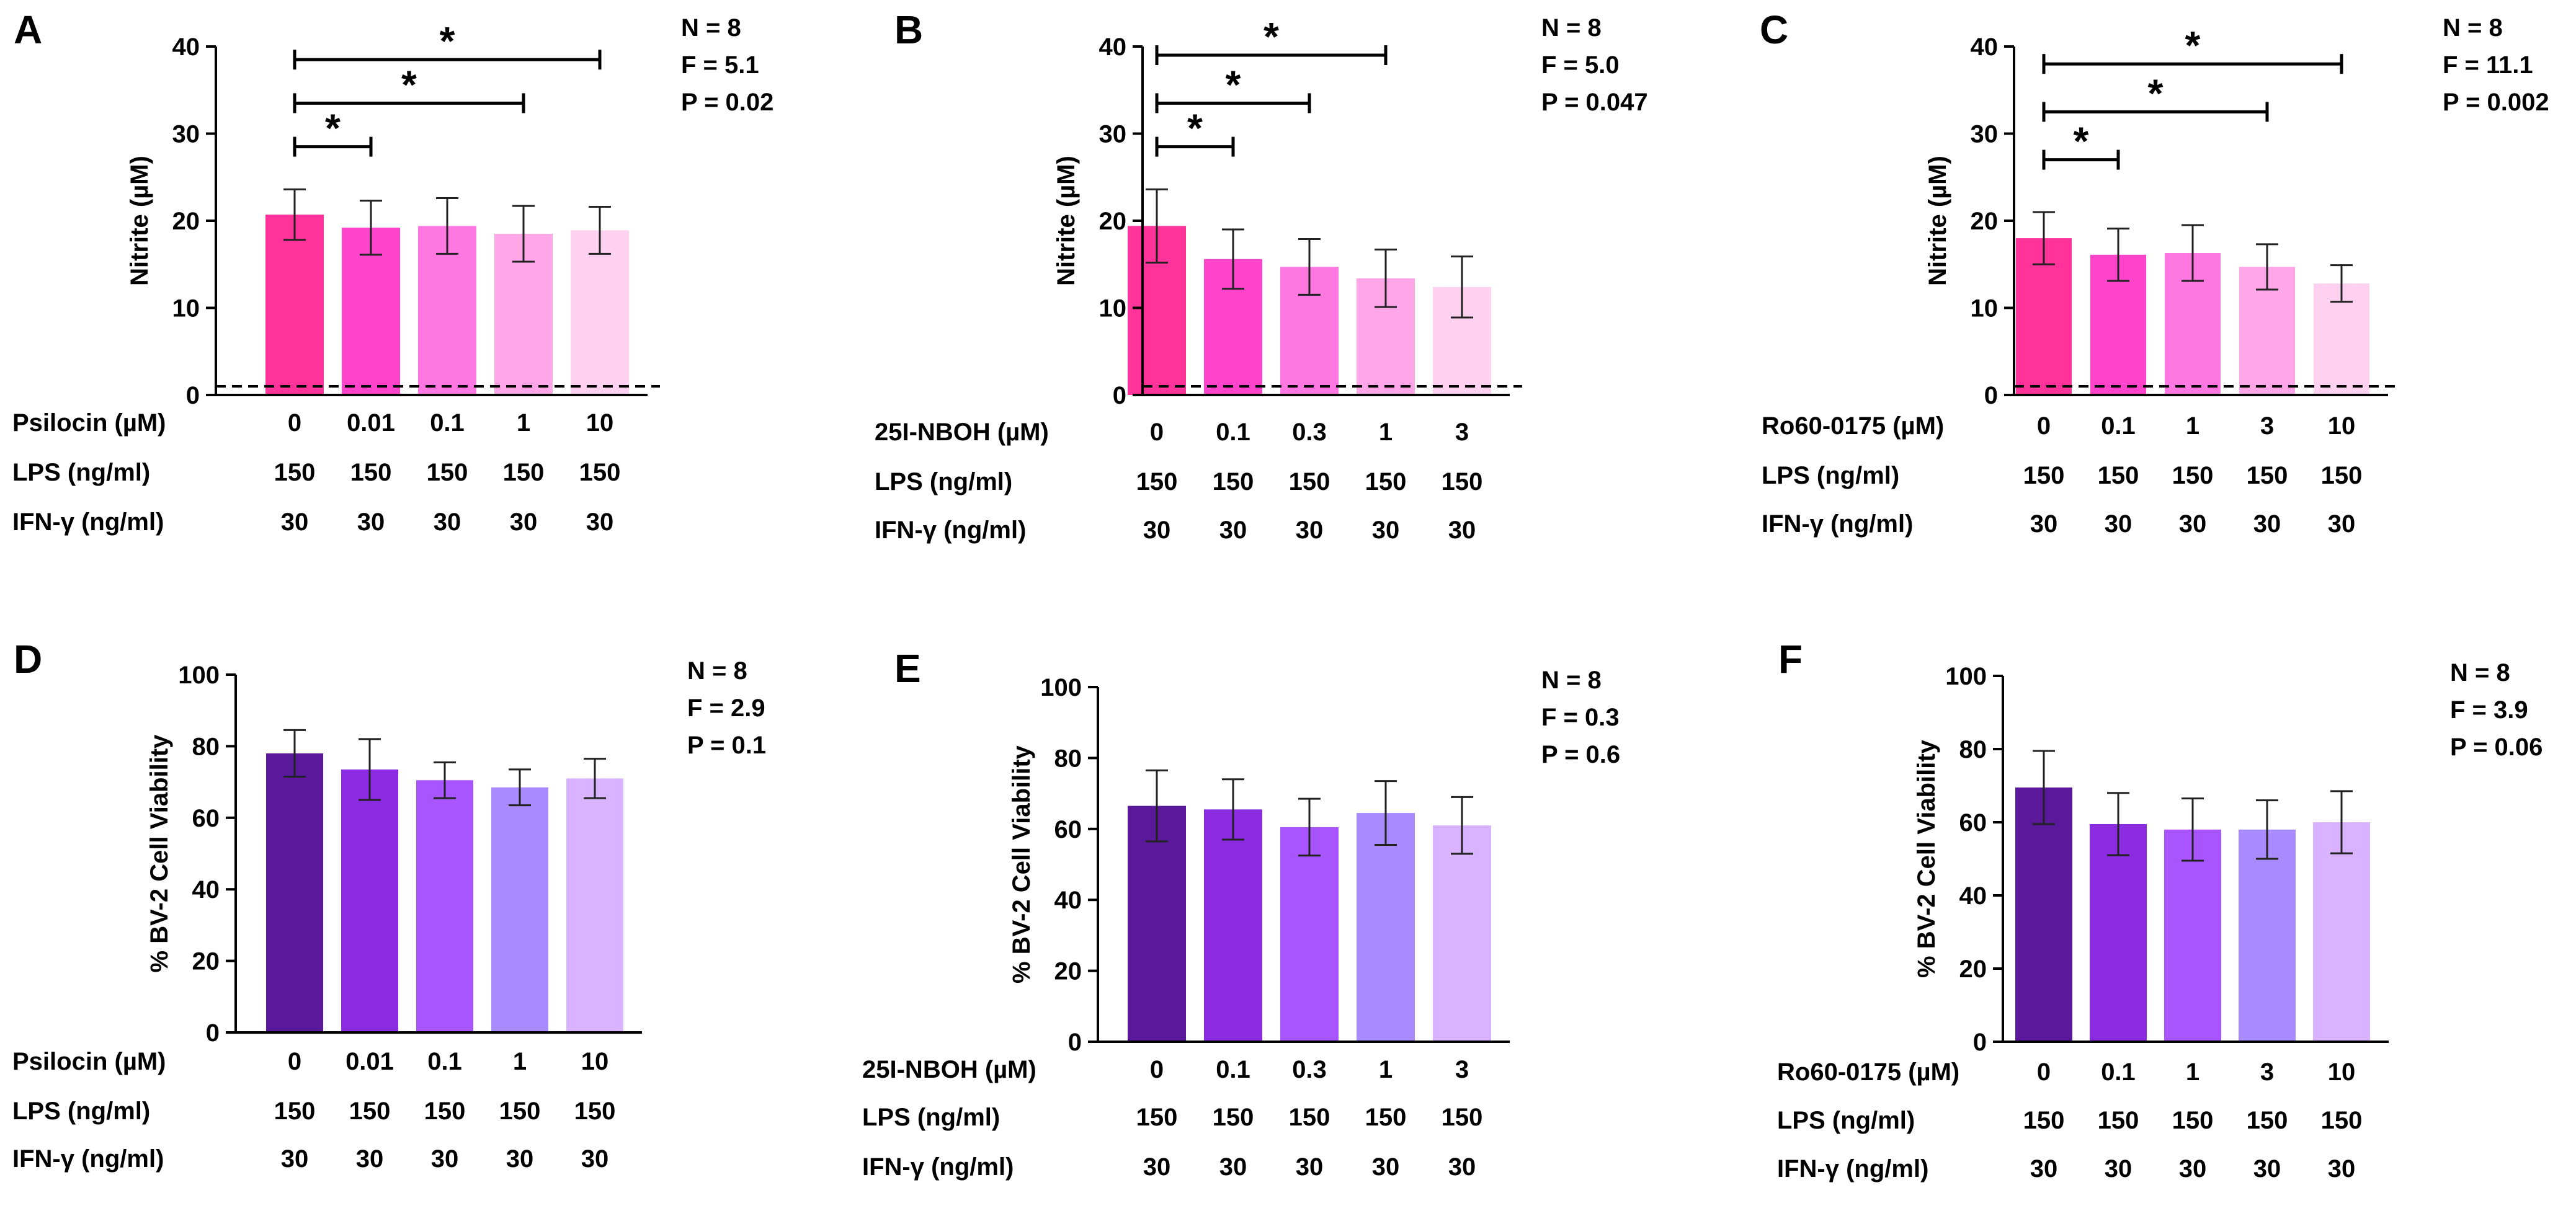 This screenshot has height=1216, width=2576. Describe the element at coordinates (2267, 1072) in the screenshot. I see `condition-value: 3` at that location.